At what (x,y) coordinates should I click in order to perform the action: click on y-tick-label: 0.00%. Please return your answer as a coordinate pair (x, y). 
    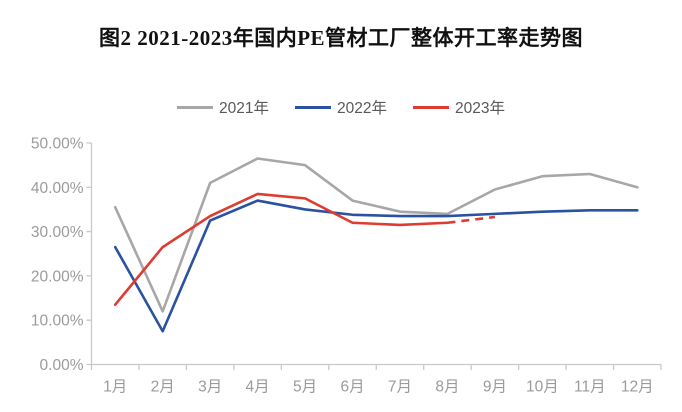
    Looking at the image, I should click on (62, 365).